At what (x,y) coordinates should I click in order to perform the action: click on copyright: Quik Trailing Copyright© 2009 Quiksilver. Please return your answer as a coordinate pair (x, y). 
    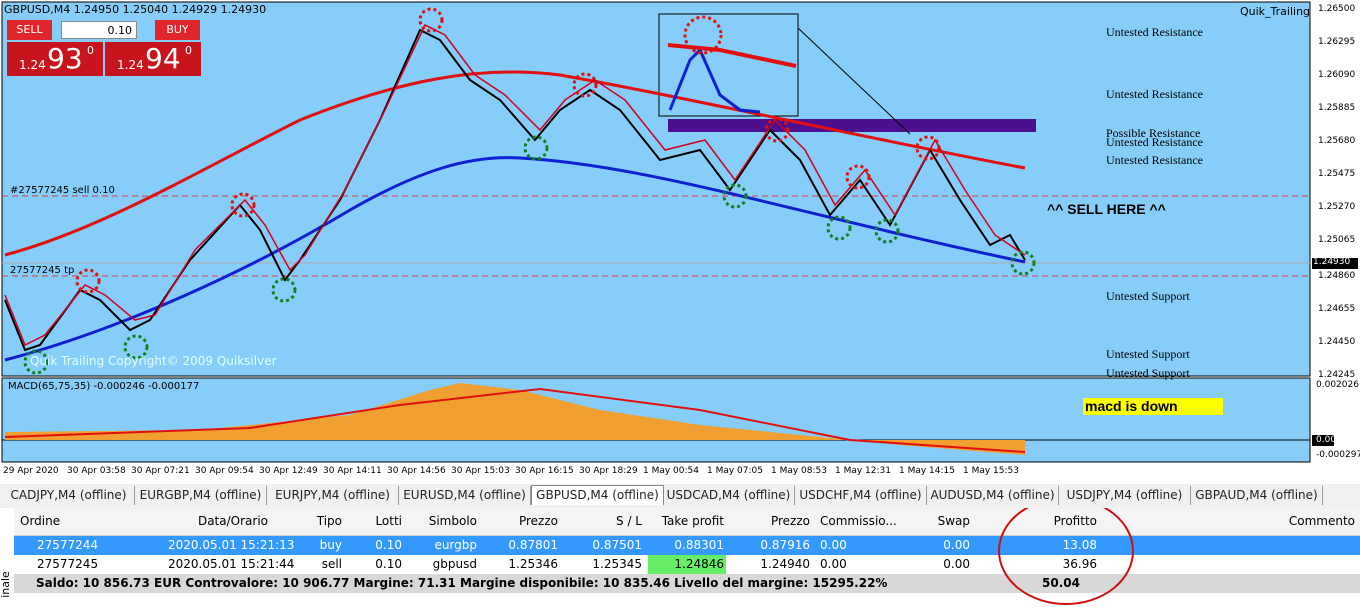
    Looking at the image, I should click on (153, 361).